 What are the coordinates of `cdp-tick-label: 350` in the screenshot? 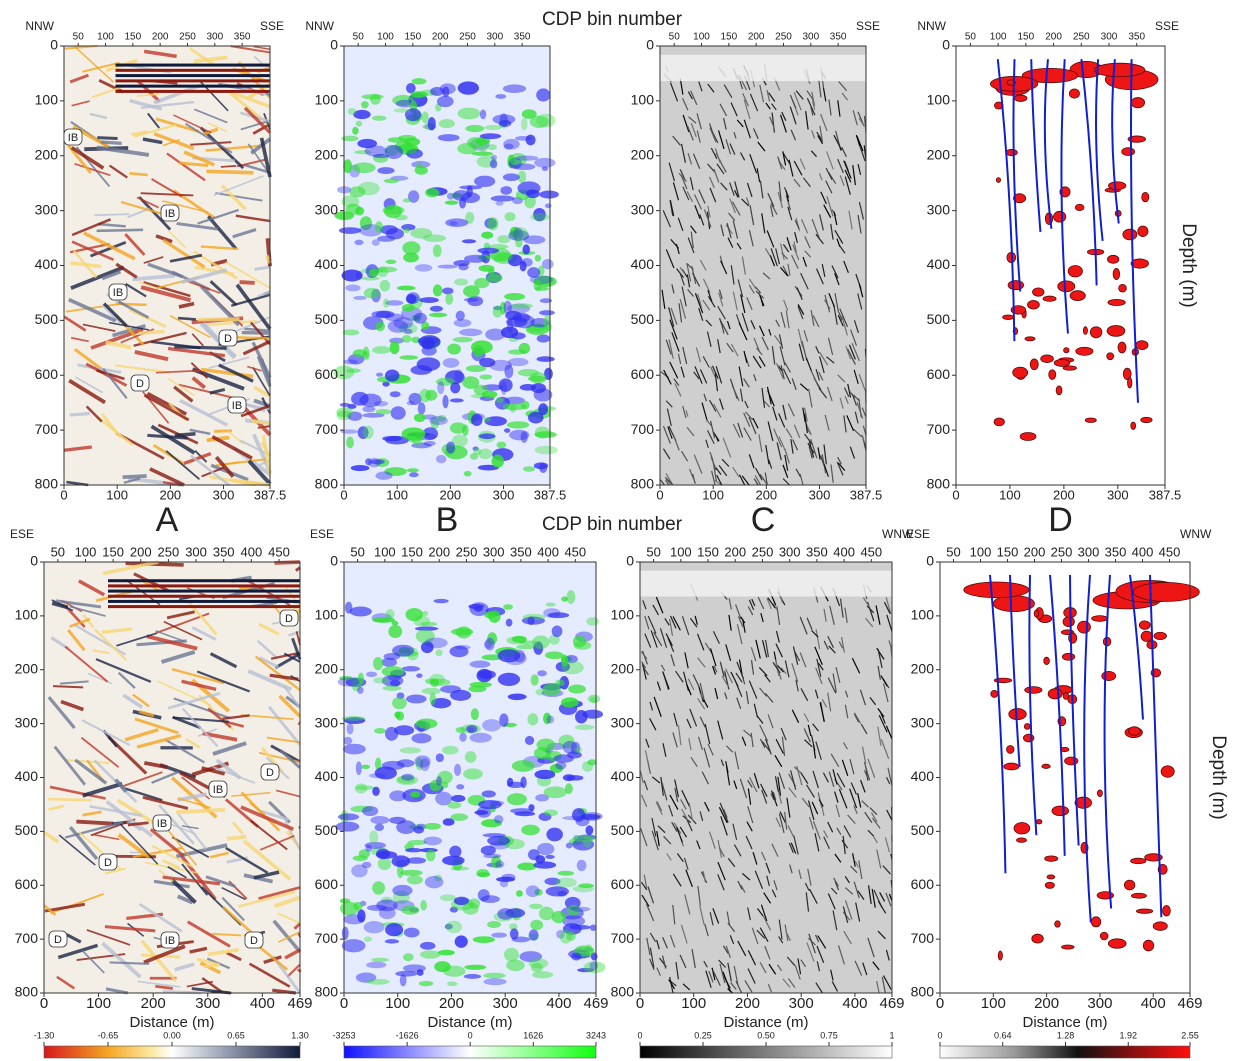 It's located at (522, 37).